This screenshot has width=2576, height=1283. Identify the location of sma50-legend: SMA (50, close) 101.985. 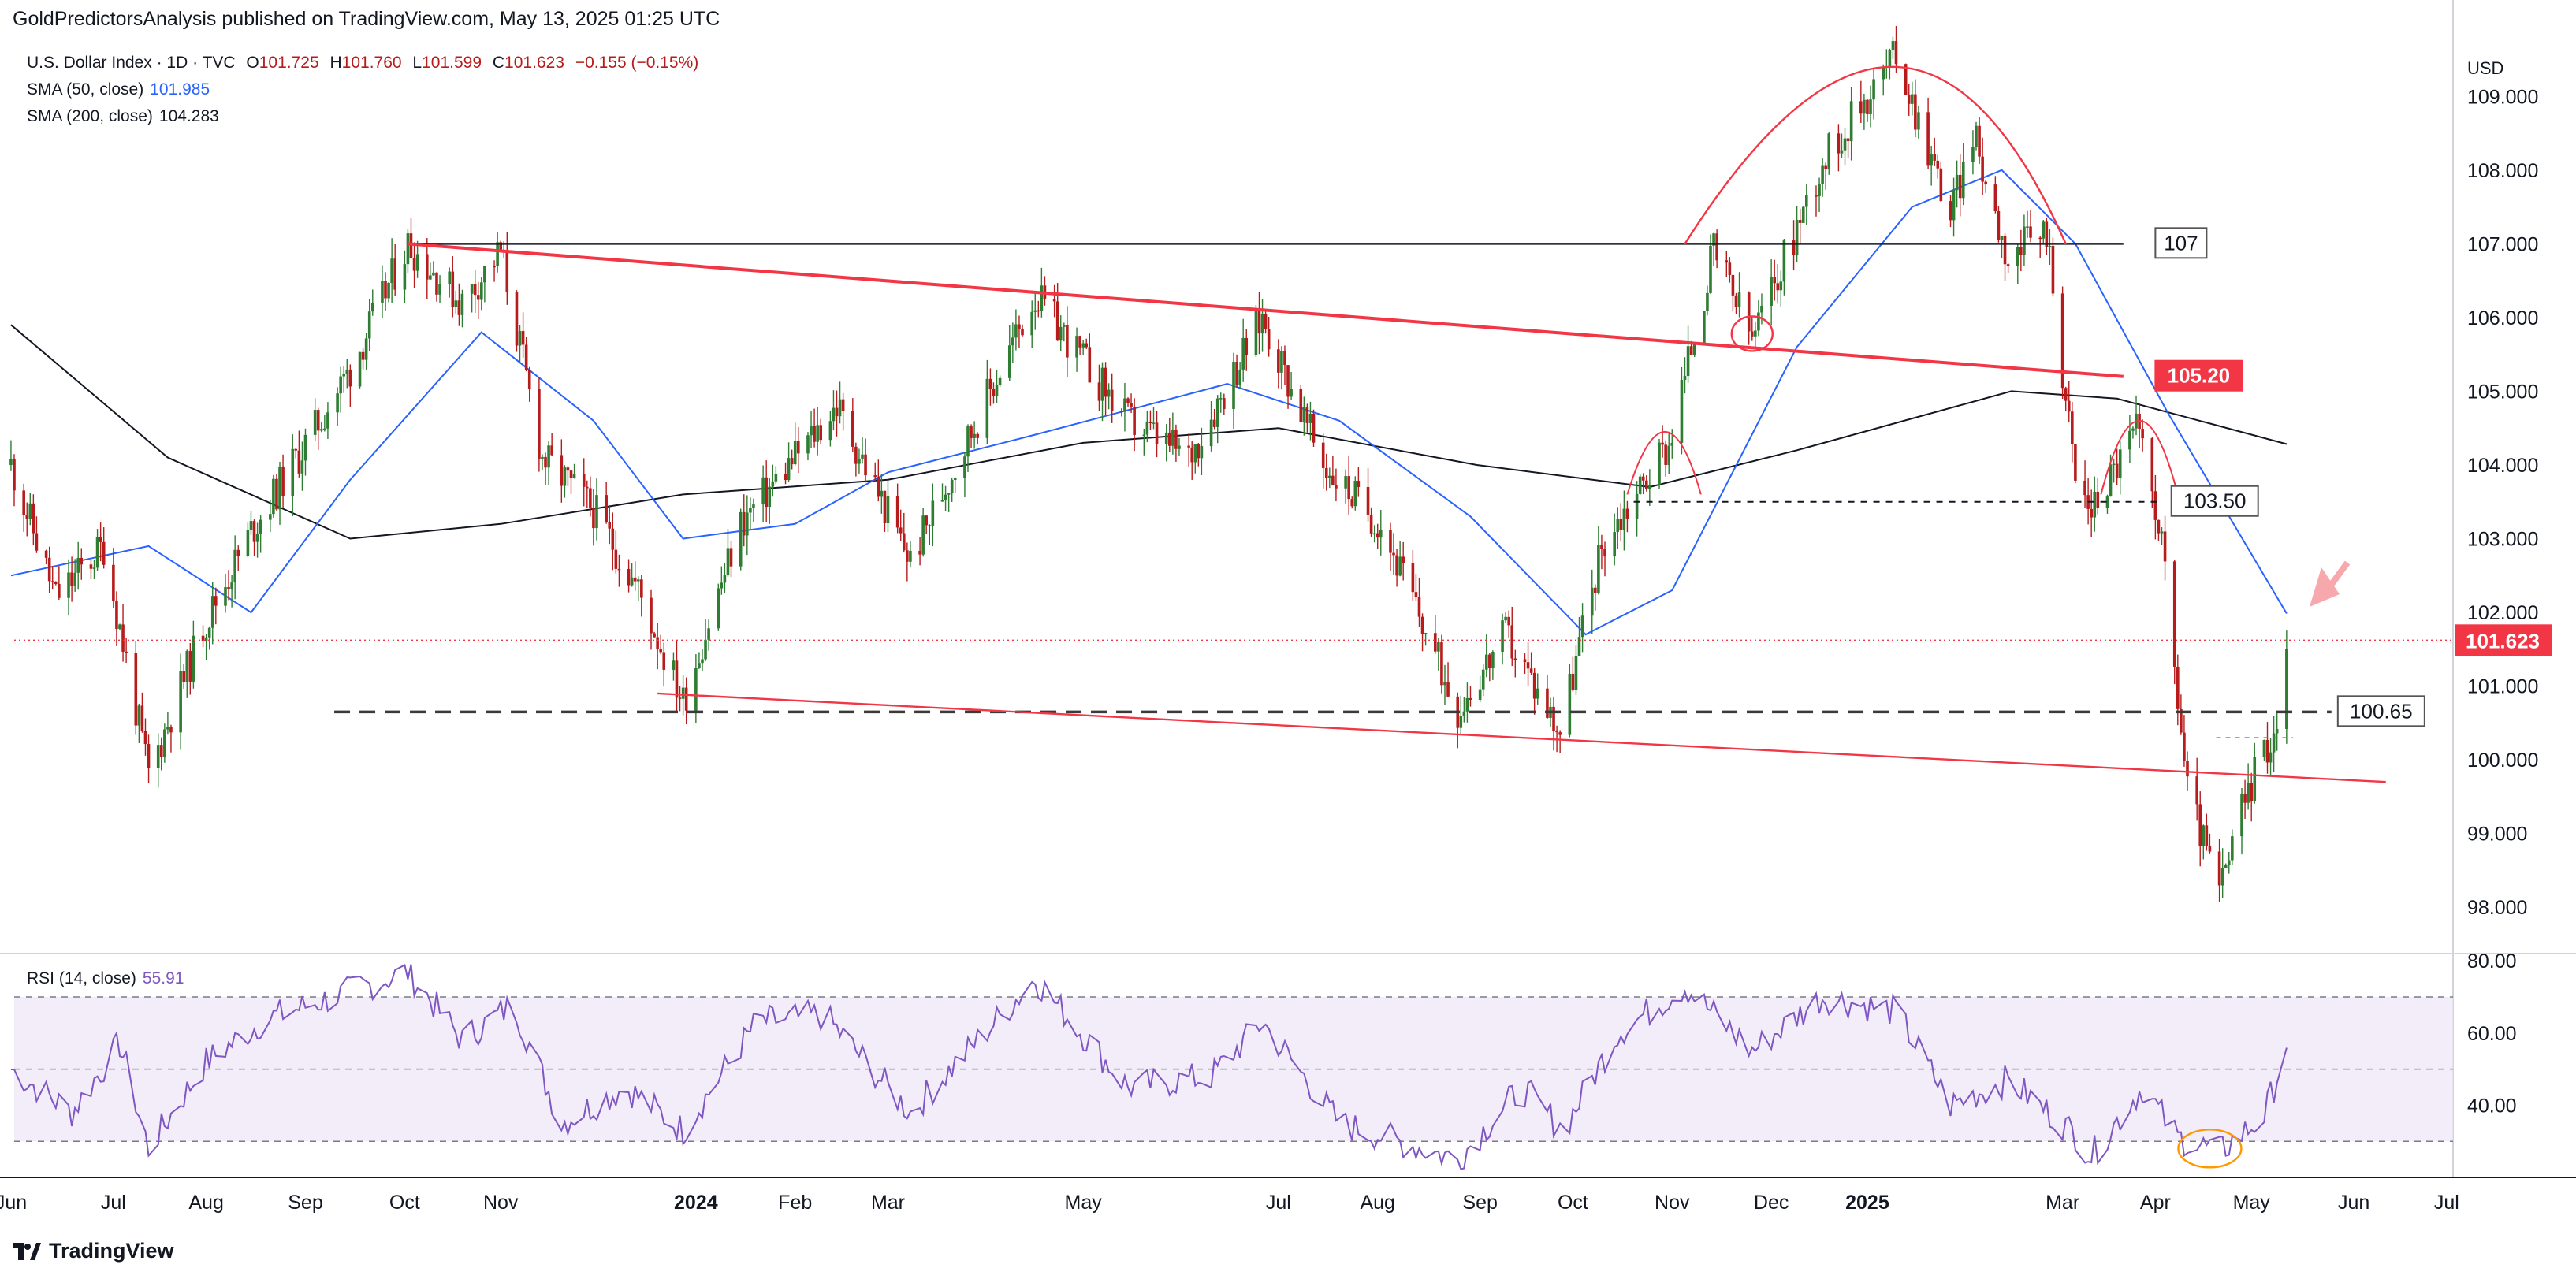
(118, 89).